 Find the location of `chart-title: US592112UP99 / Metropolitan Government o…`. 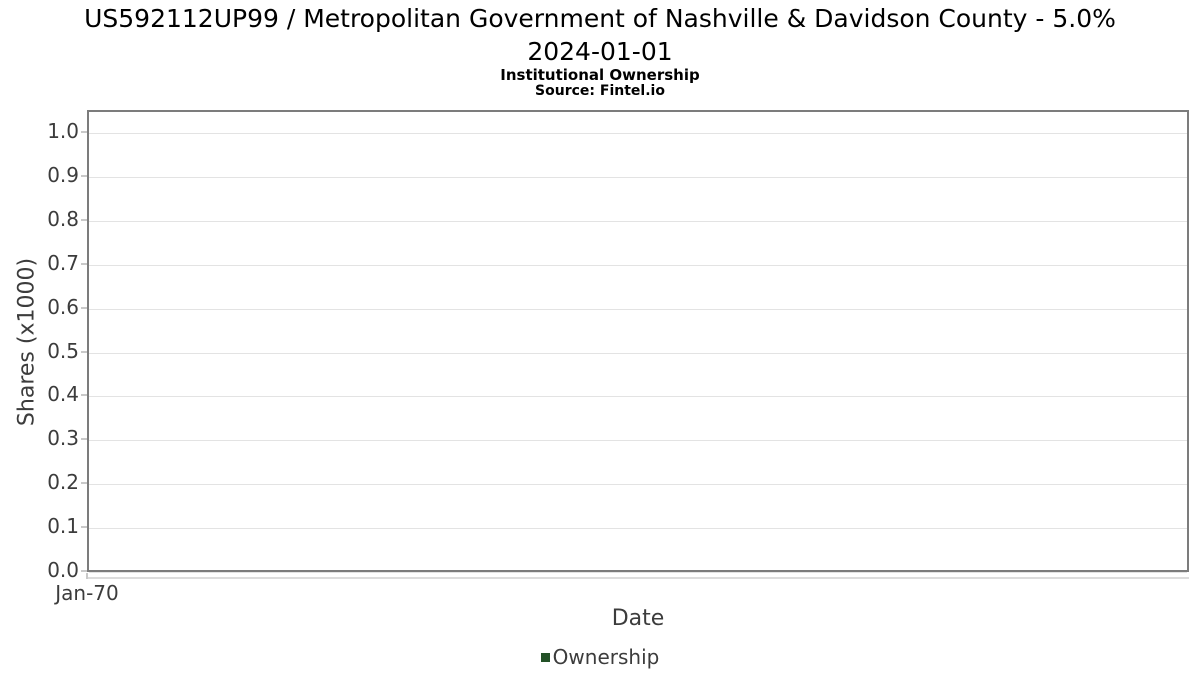

chart-title: US592112UP99 / Metropolitan Government o… is located at coordinates (600, 35).